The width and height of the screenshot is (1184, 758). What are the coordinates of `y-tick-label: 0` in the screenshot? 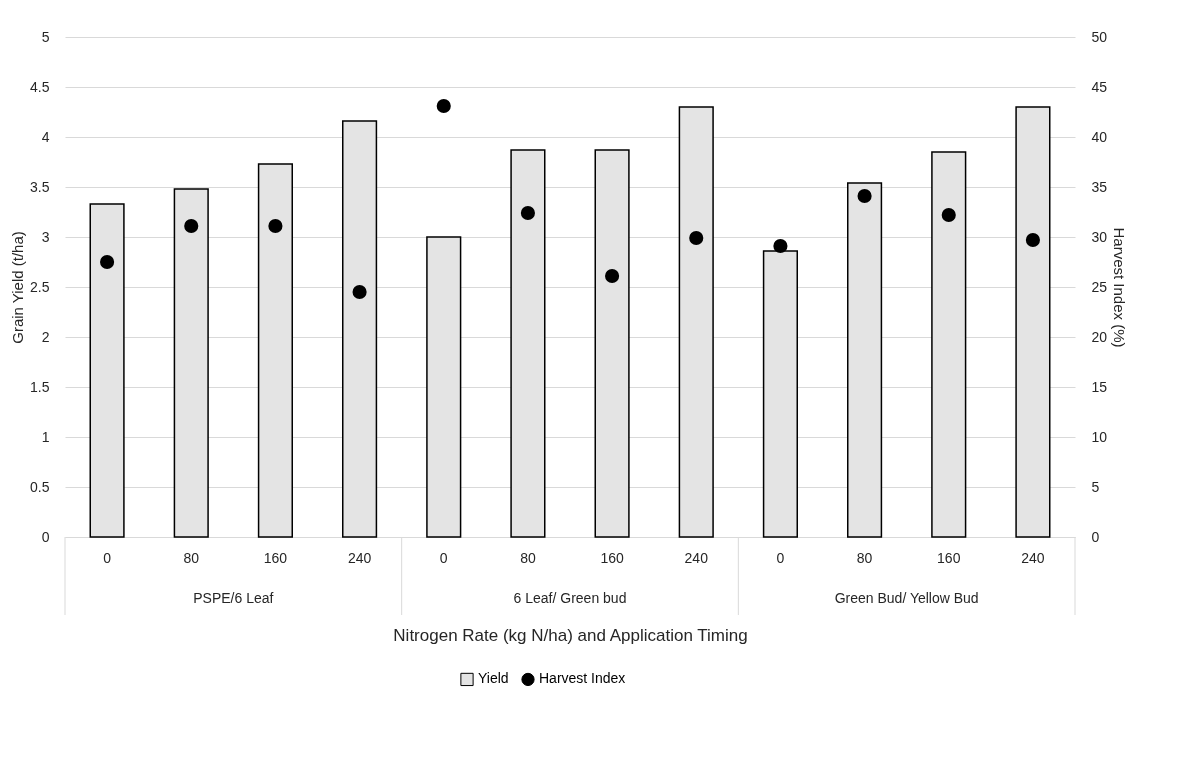 It's located at (45, 536).